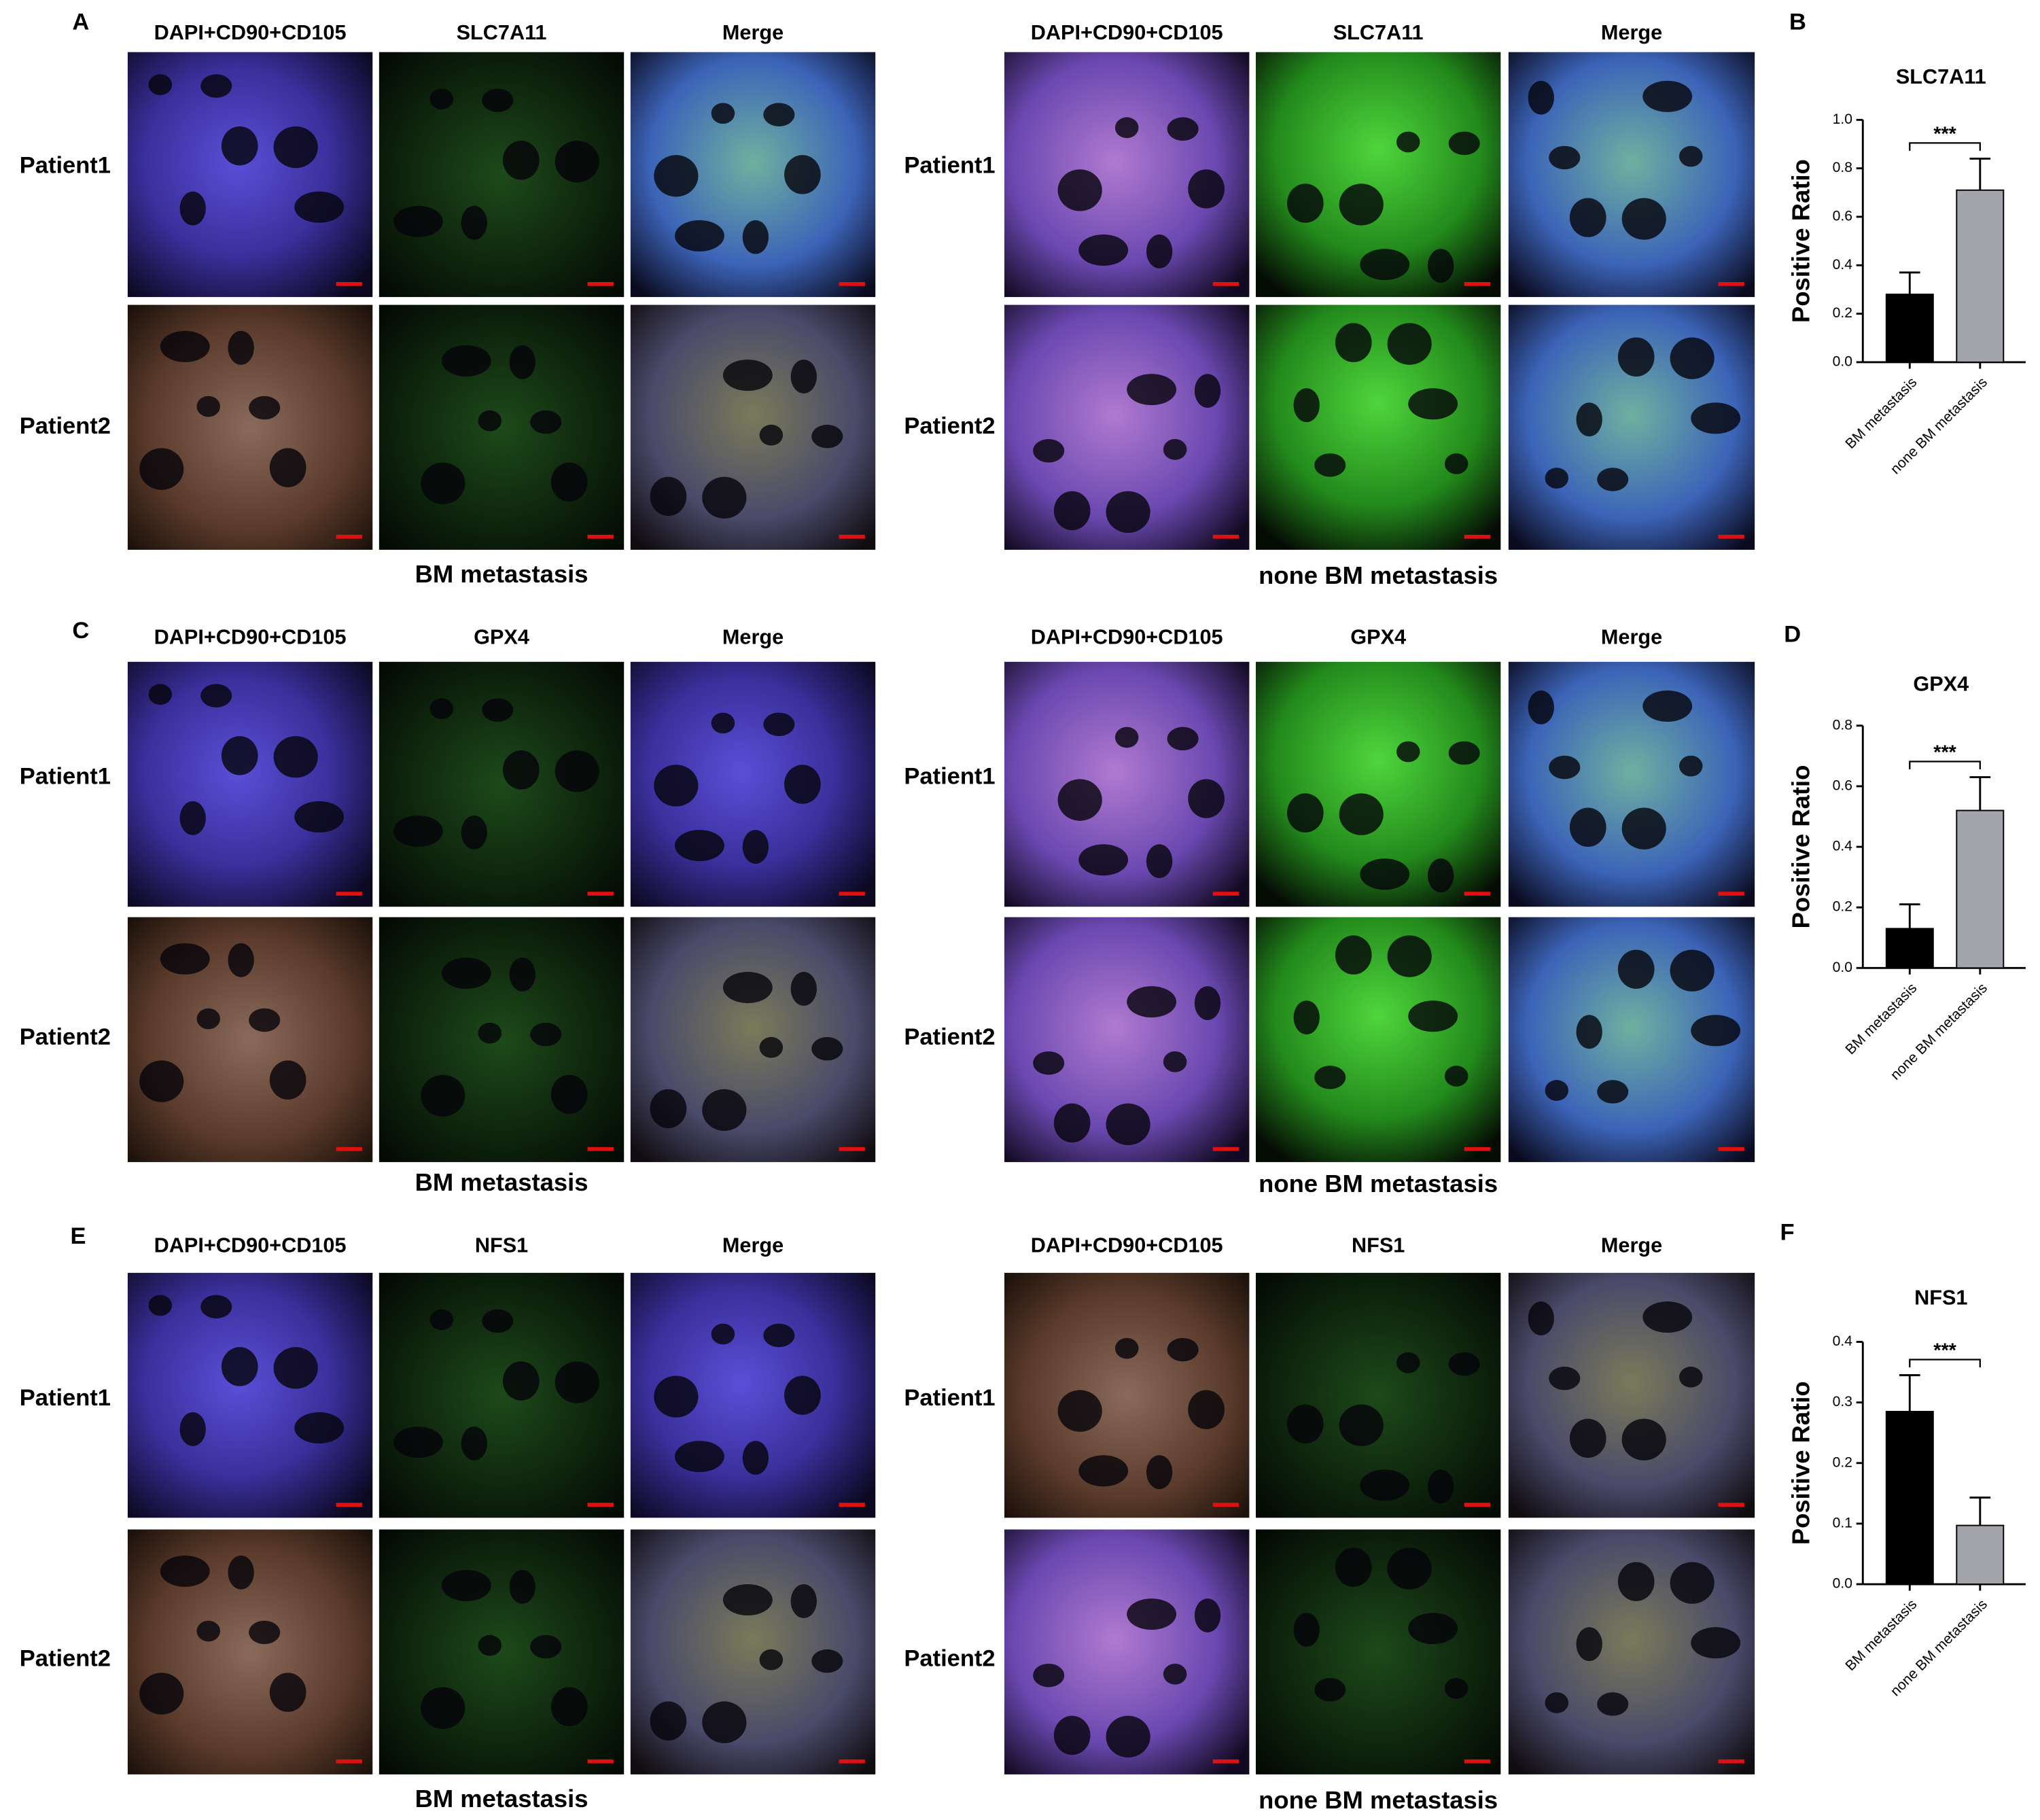 Image resolution: width=2040 pixels, height=1820 pixels. What do you see at coordinates (1842, 1522) in the screenshot?
I see `y-tick-label: 0.1` at bounding box center [1842, 1522].